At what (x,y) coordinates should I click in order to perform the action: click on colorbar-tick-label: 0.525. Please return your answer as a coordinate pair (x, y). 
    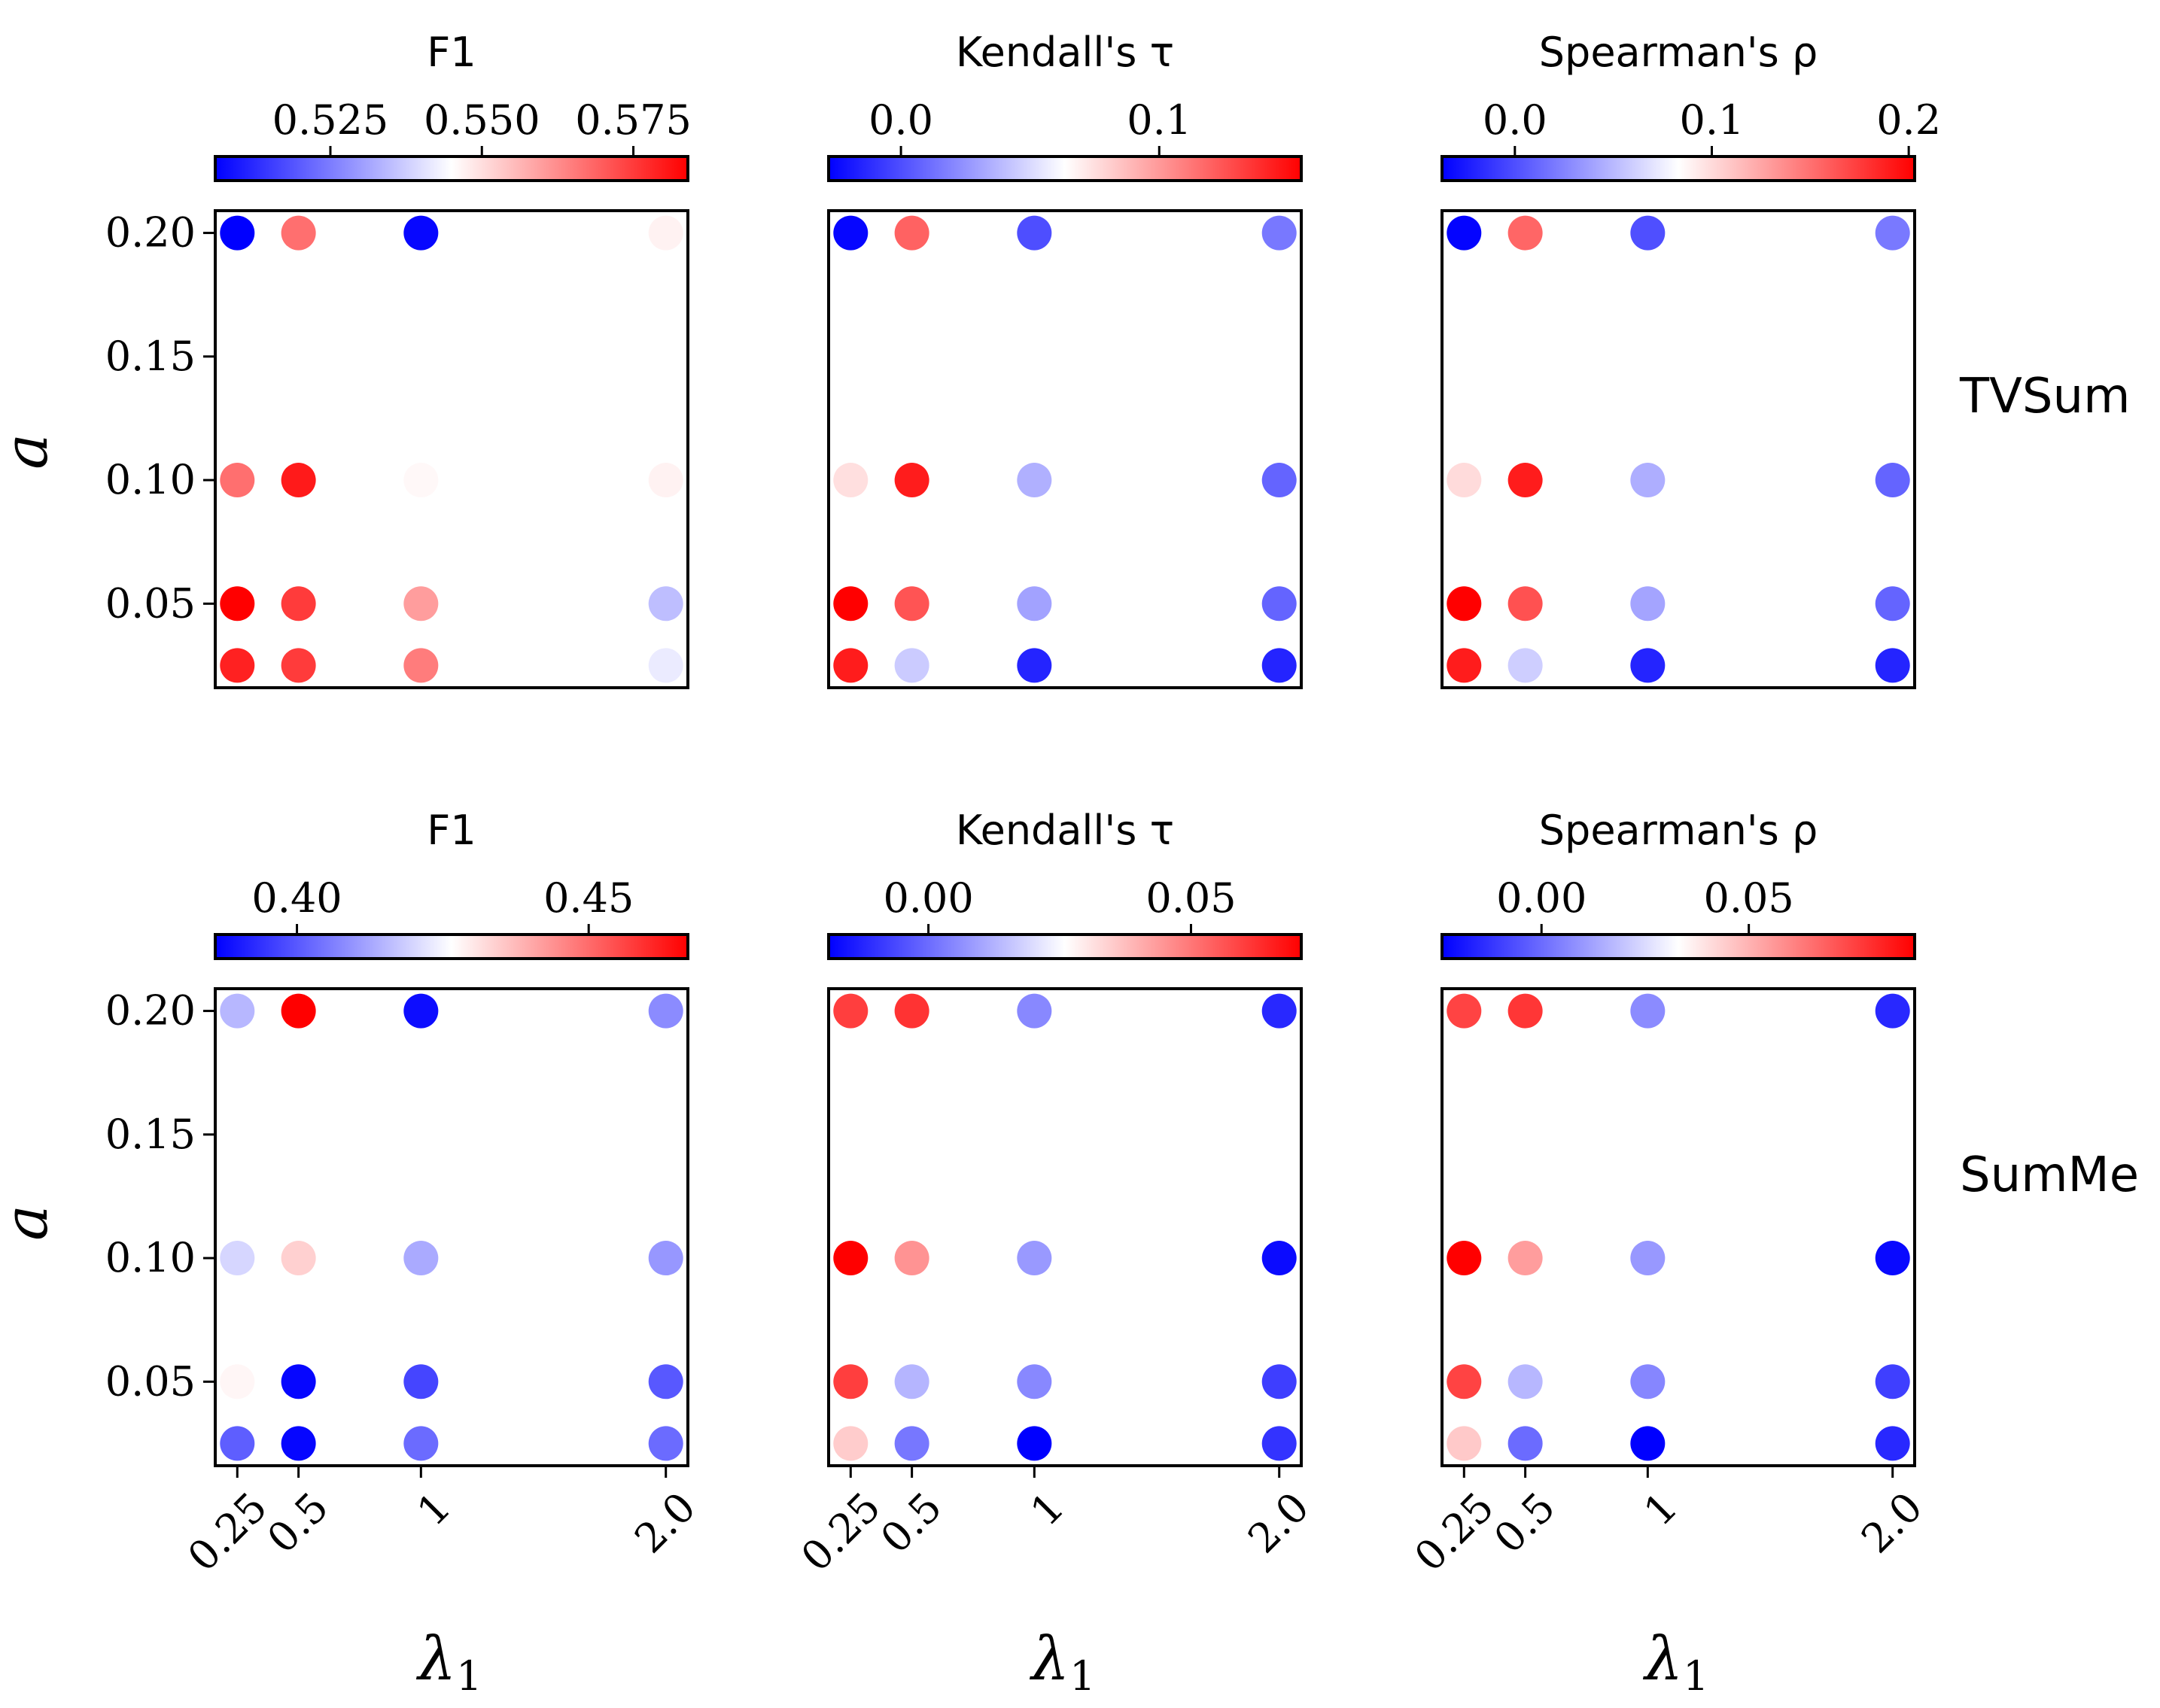
    Looking at the image, I should click on (330, 120).